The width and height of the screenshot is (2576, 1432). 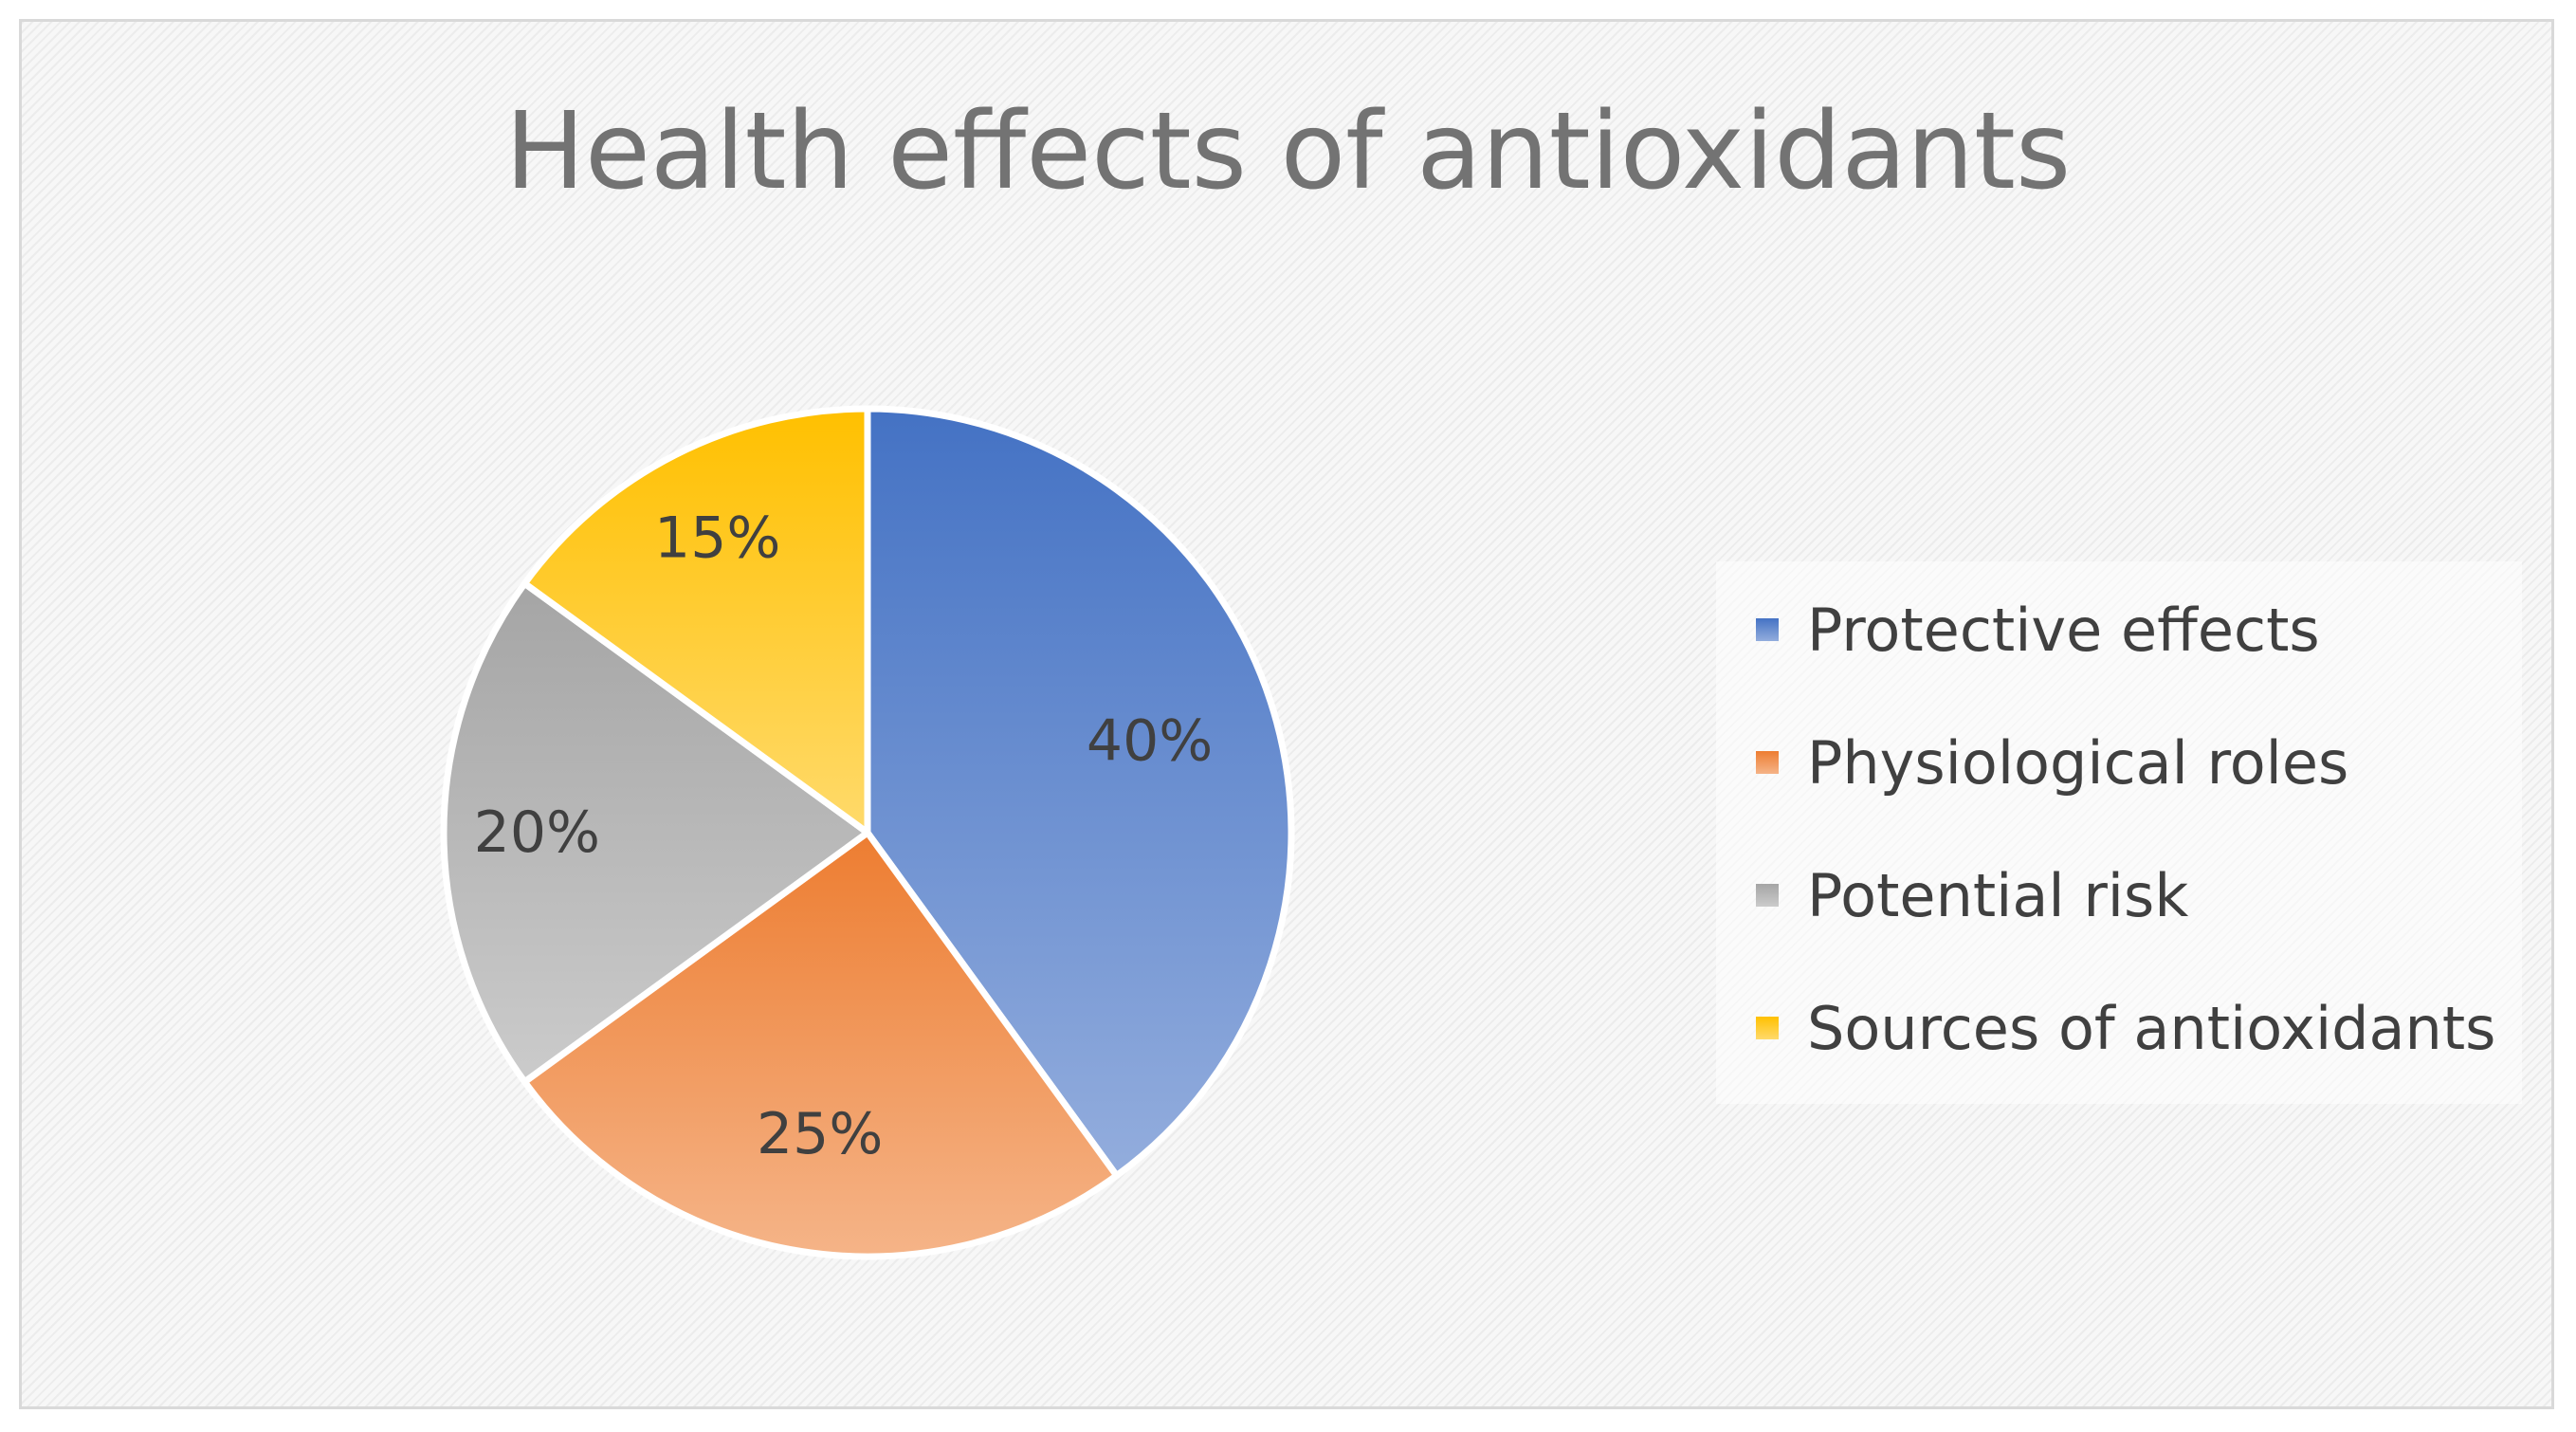 I want to click on data-label-physiological-roles: 25%, so click(x=820, y=1134).